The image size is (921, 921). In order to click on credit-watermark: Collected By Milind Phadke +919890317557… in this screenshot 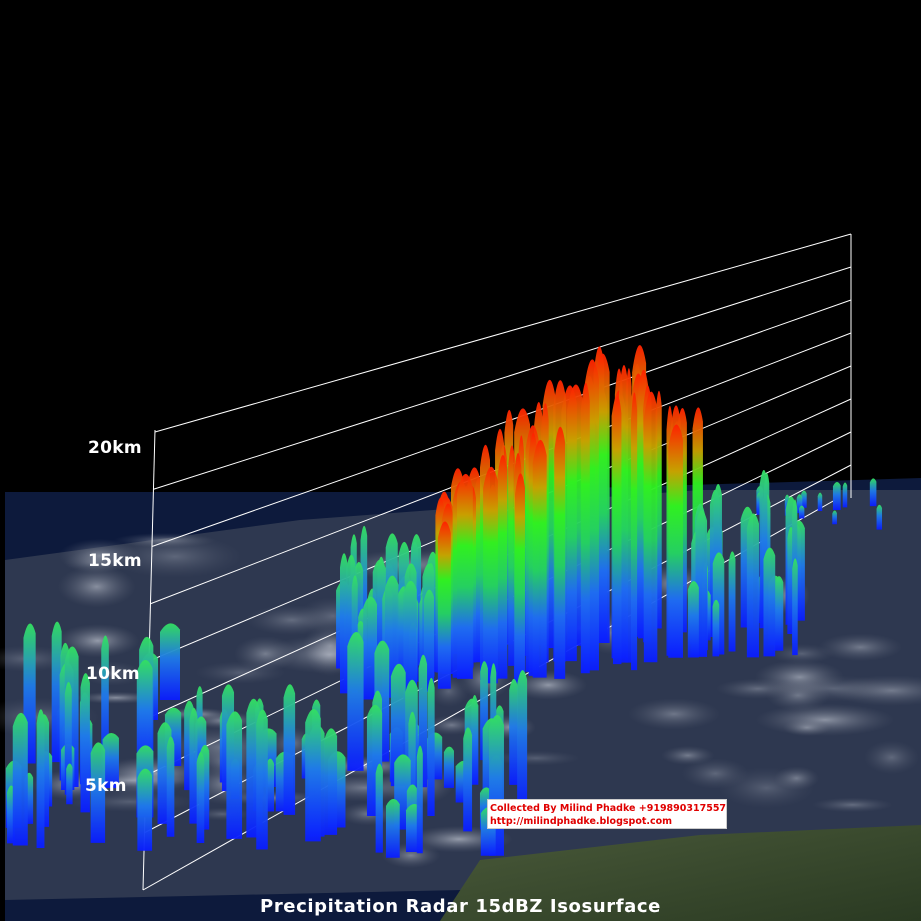, I will do `click(607, 814)`.